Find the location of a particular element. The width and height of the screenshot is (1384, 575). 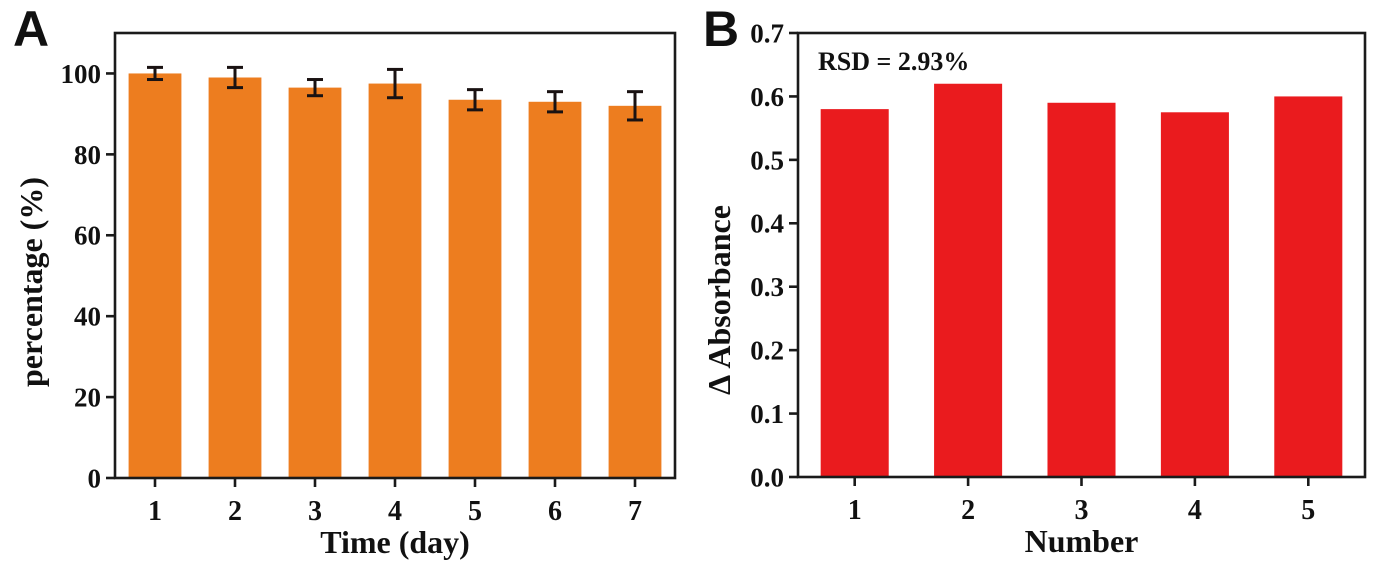

y-axis-title: percentage (%) is located at coordinates (31, 282).